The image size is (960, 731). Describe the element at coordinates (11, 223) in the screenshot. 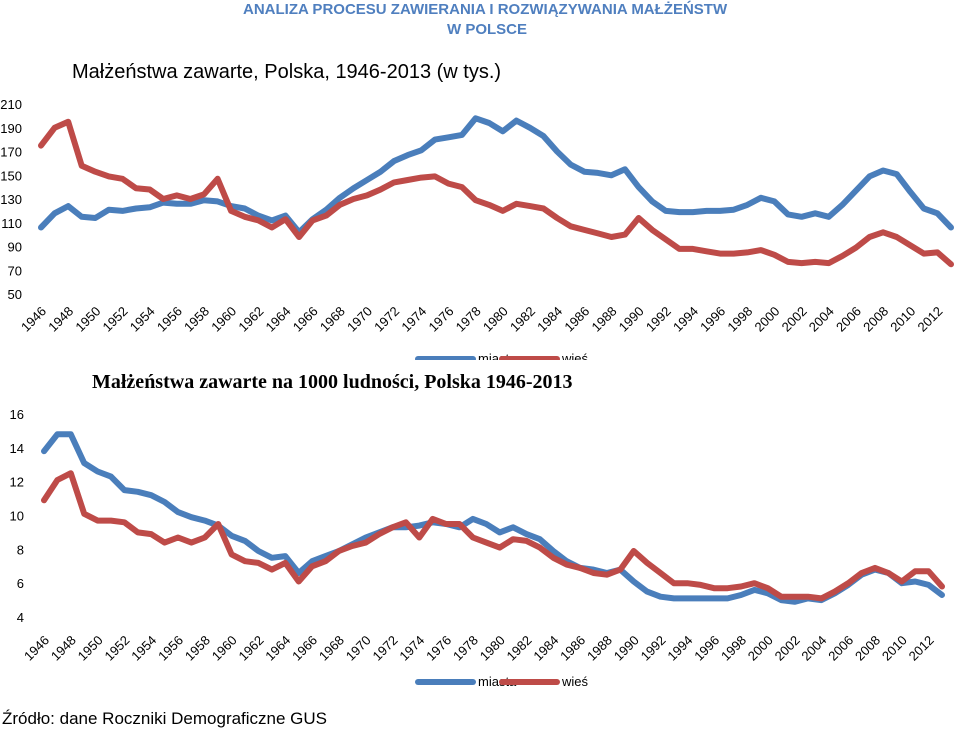

I see `c1-ytick-label: 110` at that location.